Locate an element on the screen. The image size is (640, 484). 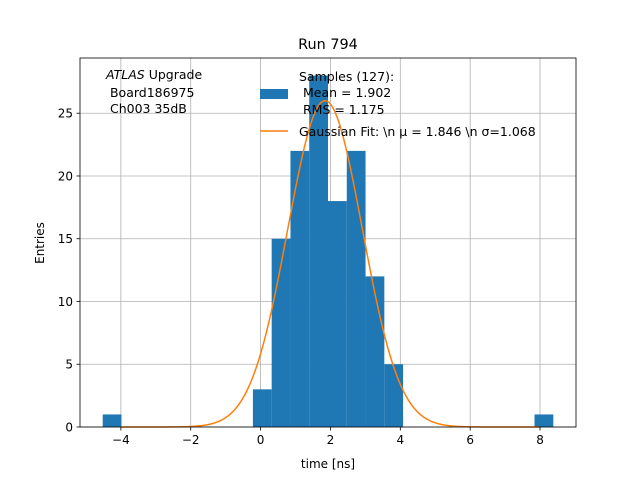
x-tick-label: −2 is located at coordinates (191, 440).